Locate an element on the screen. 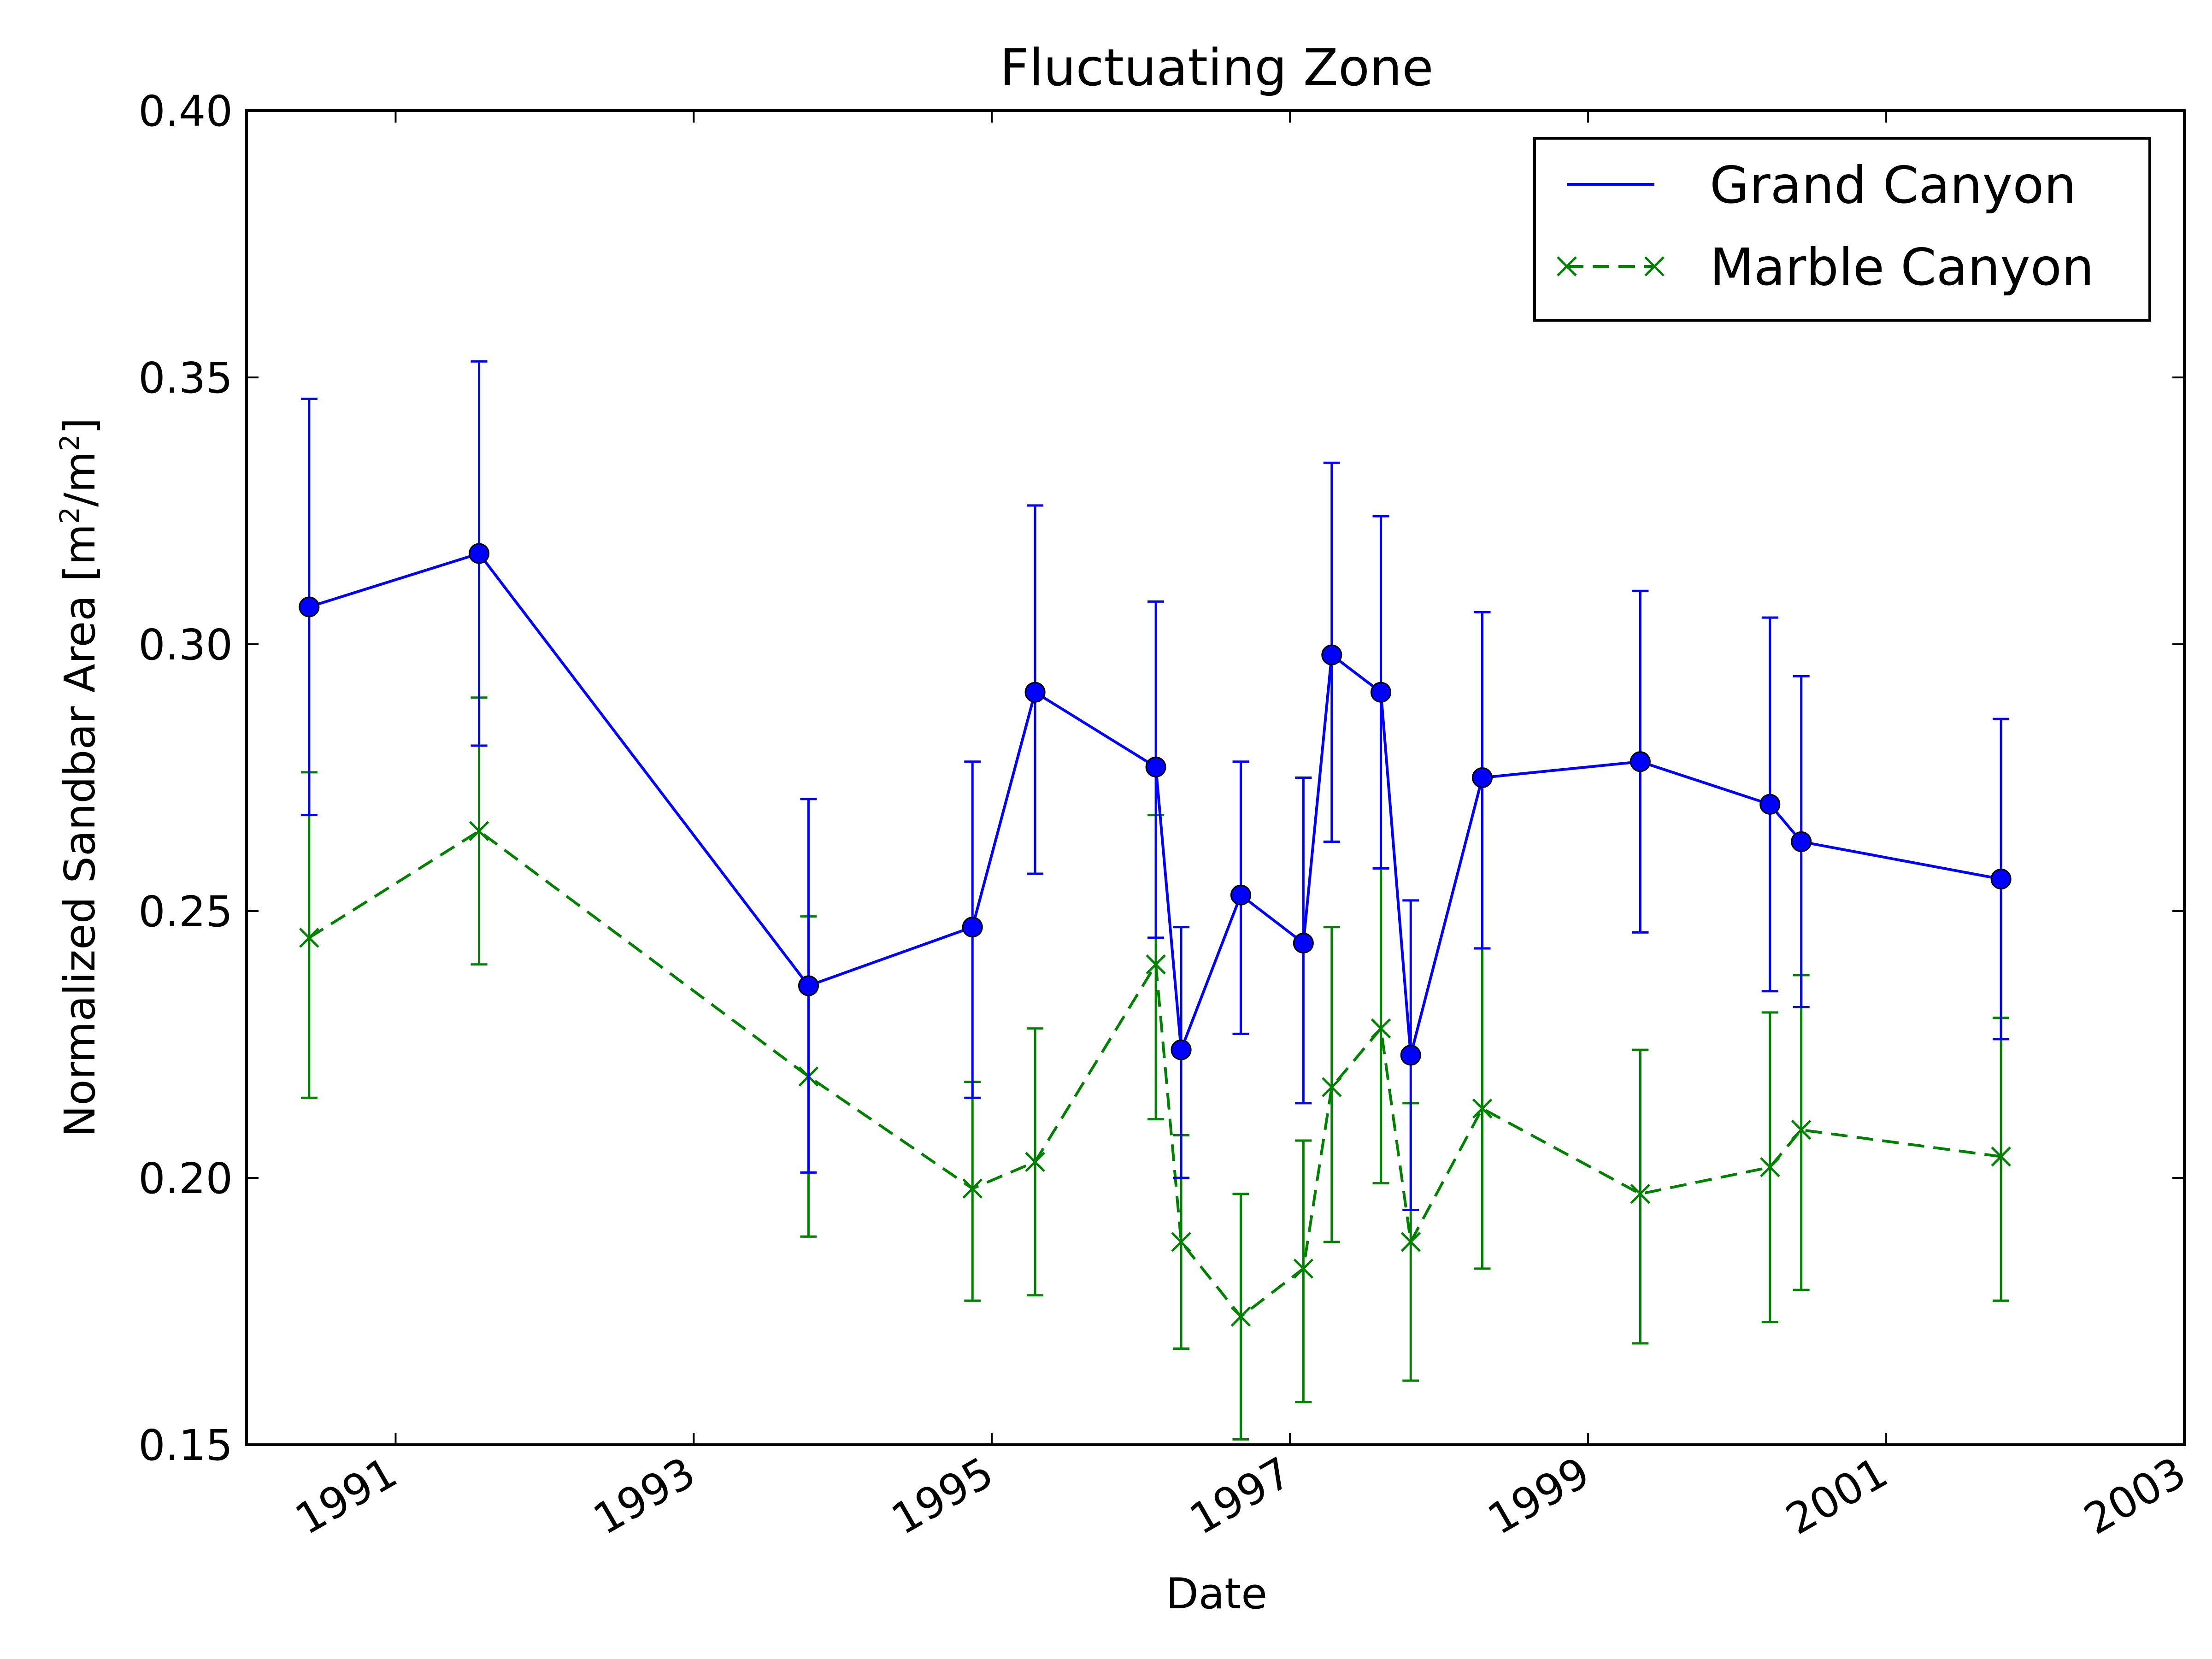  legend: Grand Canyon Marble Canyon is located at coordinates (1842, 229).